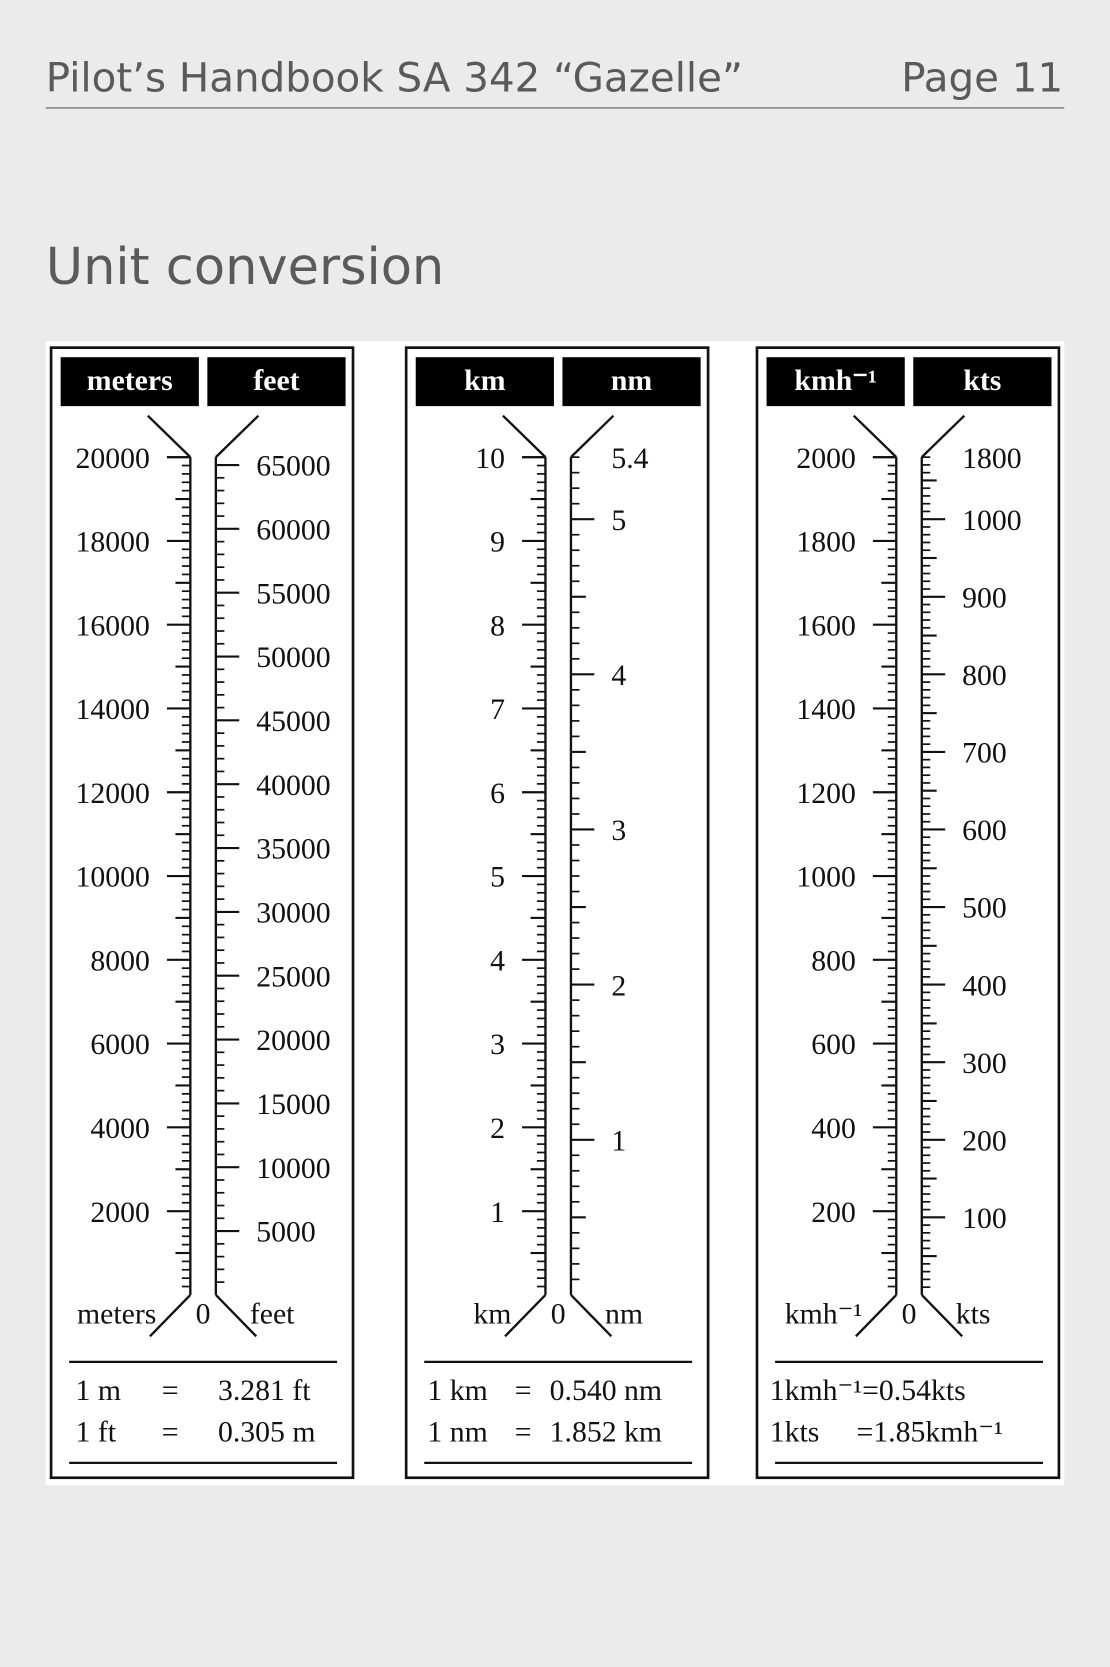  I want to click on right-tick-label: 3, so click(618, 830).